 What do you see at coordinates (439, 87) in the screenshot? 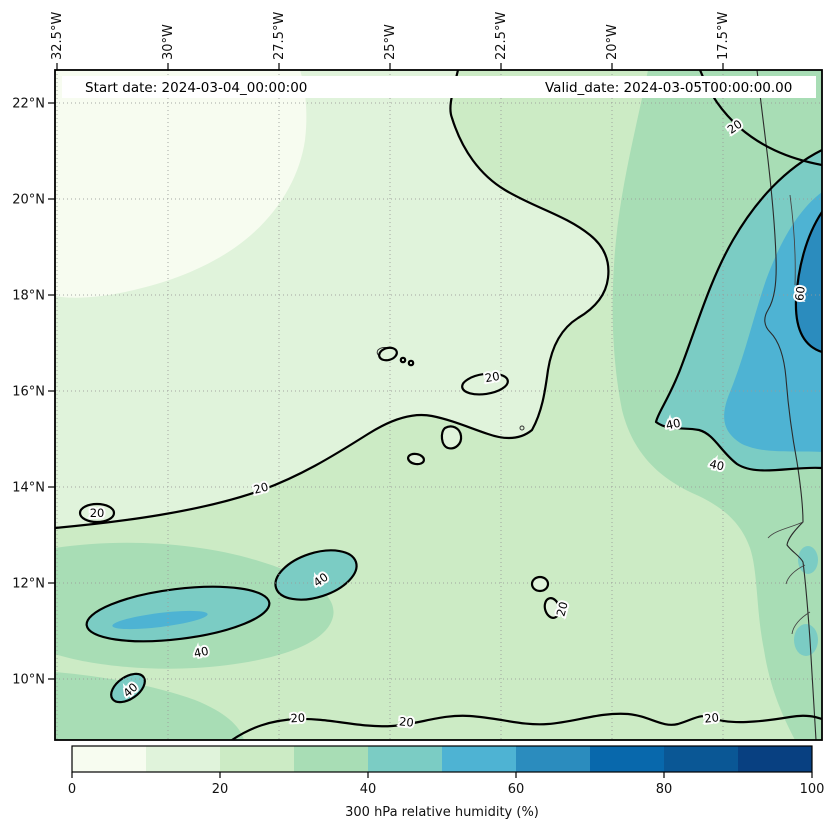
I see `title-strip` at bounding box center [439, 87].